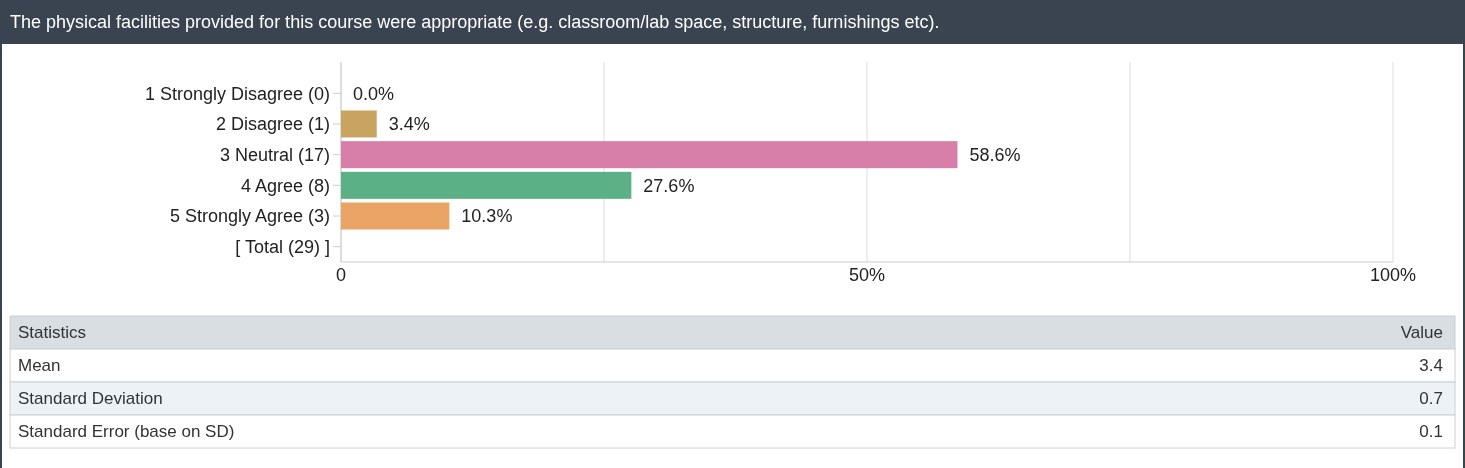  I want to click on text: Standard Error (base on SD), so click(126, 432).